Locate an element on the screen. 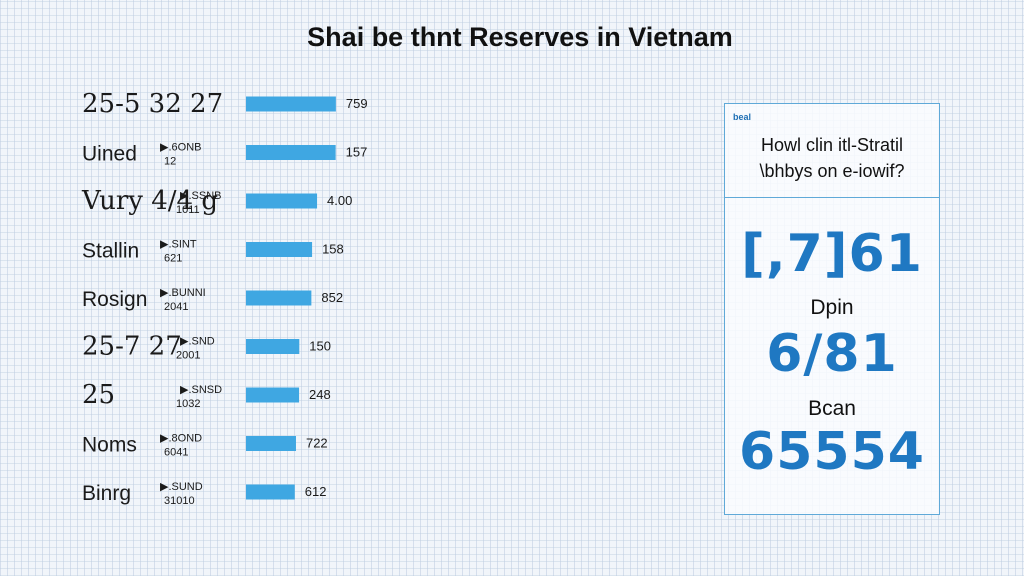 Image resolution: width=1024 pixels, height=576 pixels. panel-question-line1: Howl clin itl-Stratil is located at coordinates (832, 145).